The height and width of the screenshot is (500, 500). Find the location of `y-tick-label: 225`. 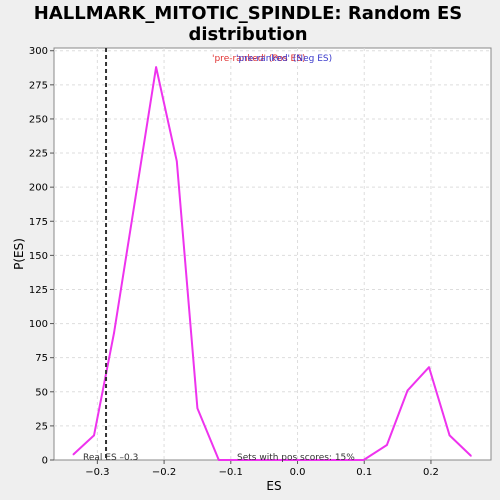

y-tick-label: 225 is located at coordinates (38, 154).